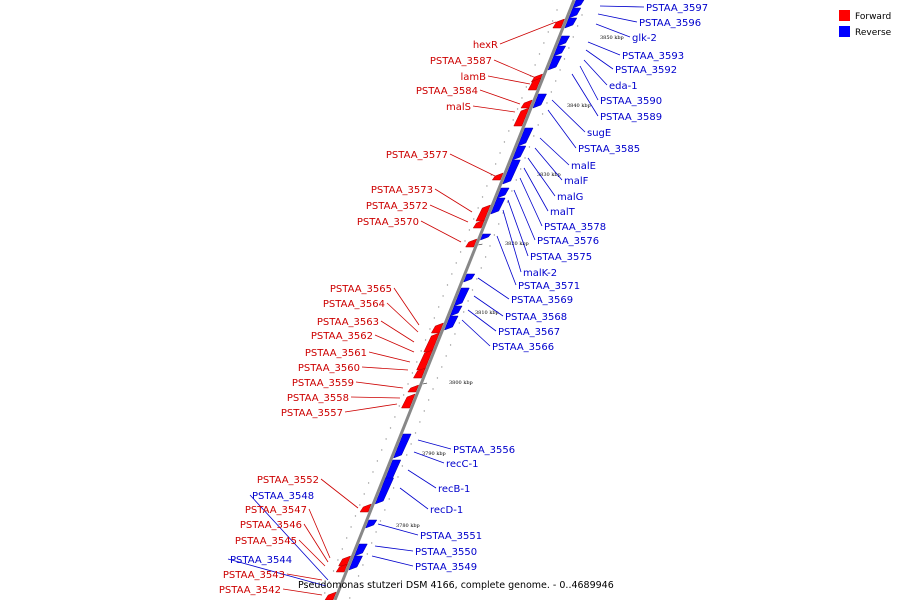 The height and width of the screenshot is (600, 900). Describe the element at coordinates (261, 560) in the screenshot. I see `gene-label: PSTAA_3544` at that location.